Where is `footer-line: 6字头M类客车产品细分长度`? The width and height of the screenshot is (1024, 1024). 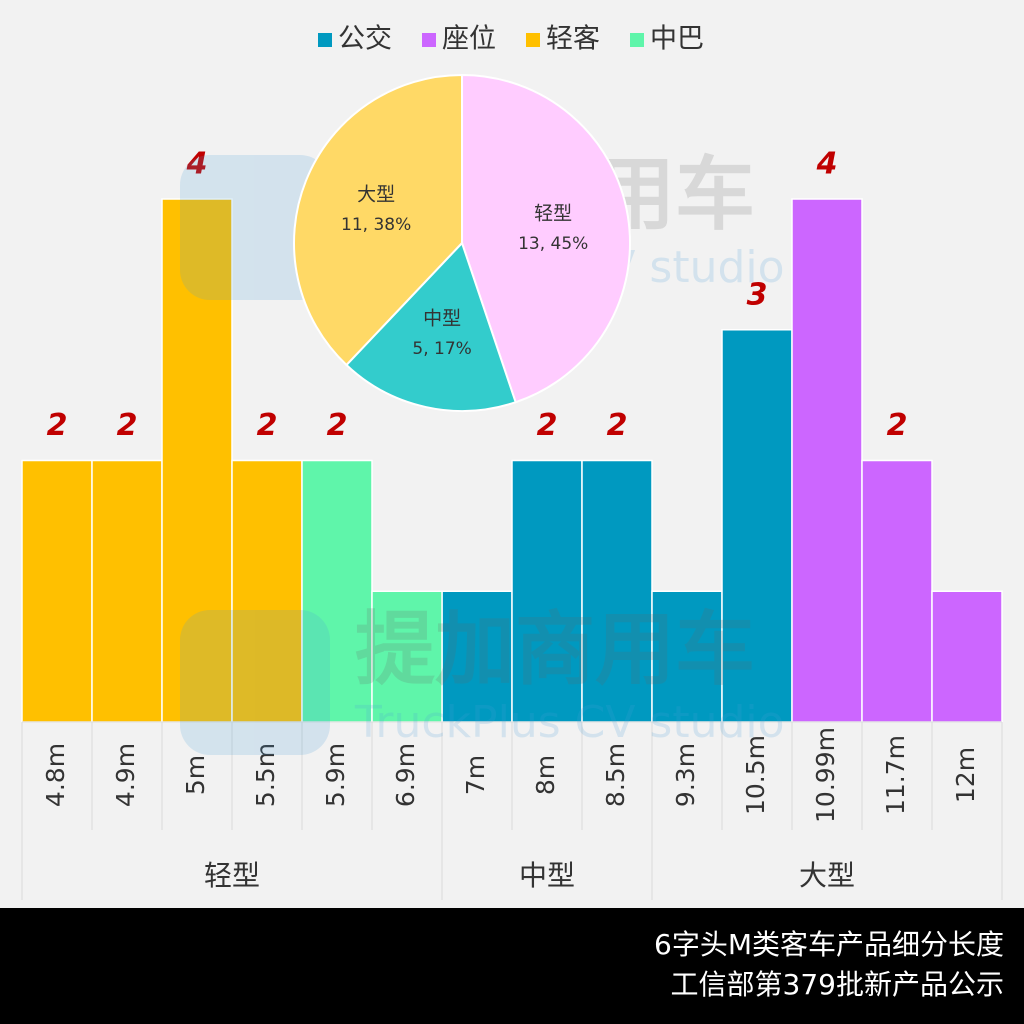
footer-line: 6字头M类客车产品细分长度 is located at coordinates (829, 944).